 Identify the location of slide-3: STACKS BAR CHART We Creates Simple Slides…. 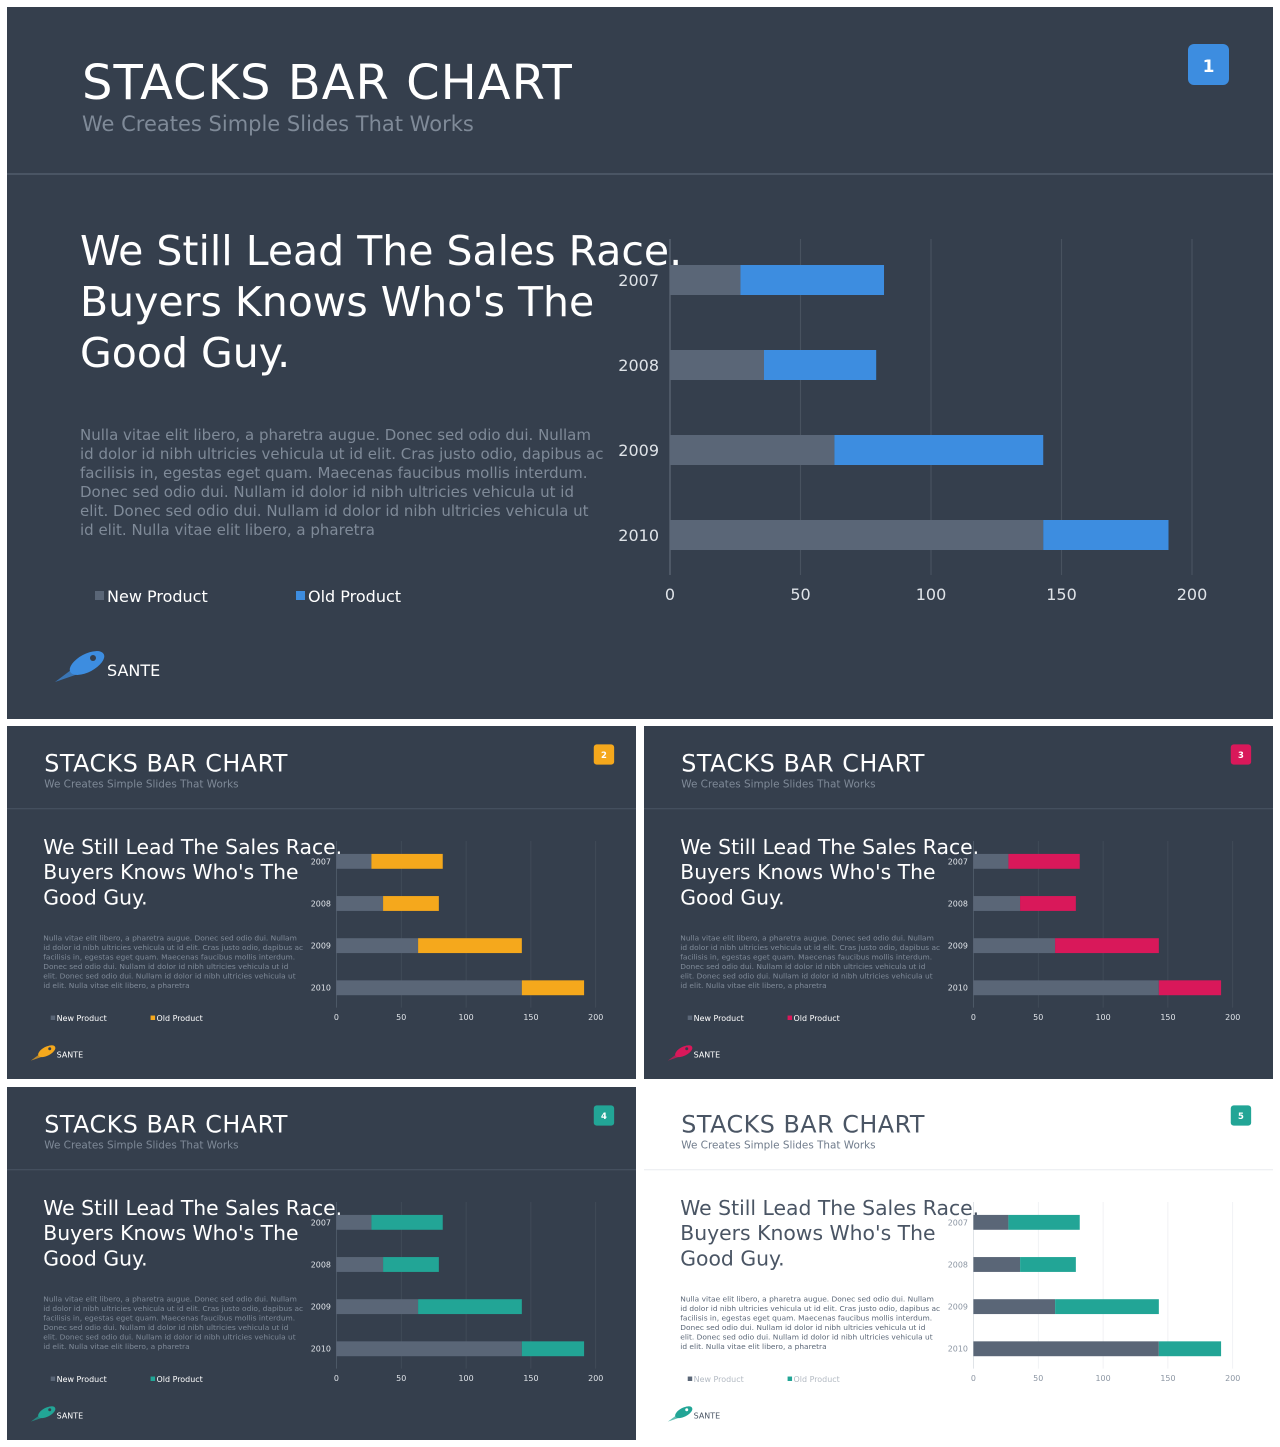
(958, 902).